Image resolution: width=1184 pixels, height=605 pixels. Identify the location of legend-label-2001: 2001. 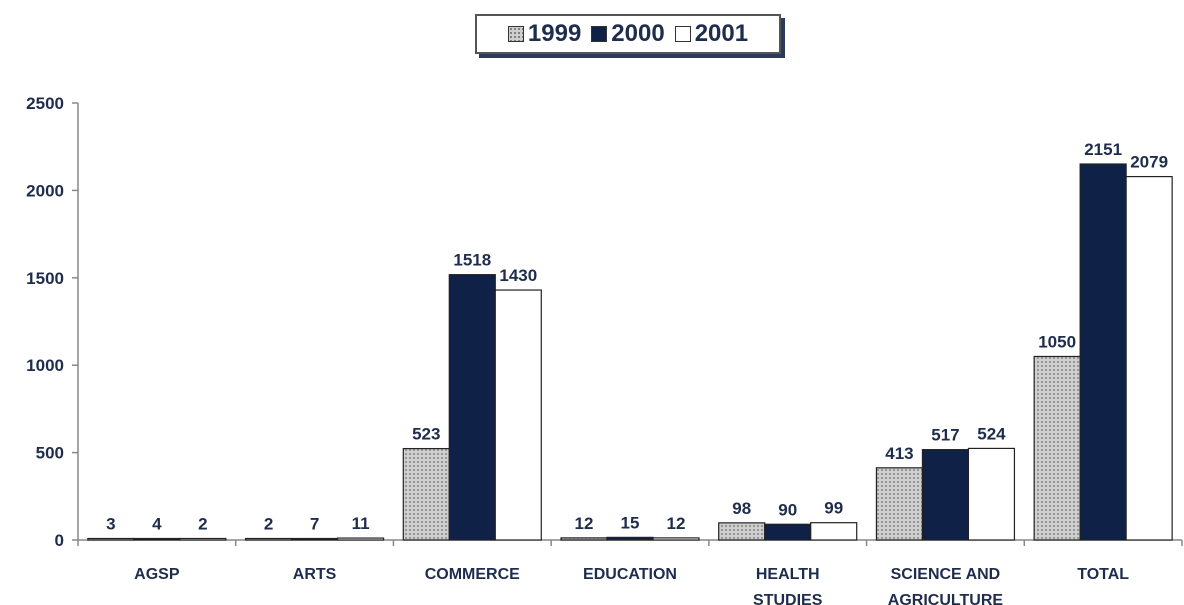
(721, 33).